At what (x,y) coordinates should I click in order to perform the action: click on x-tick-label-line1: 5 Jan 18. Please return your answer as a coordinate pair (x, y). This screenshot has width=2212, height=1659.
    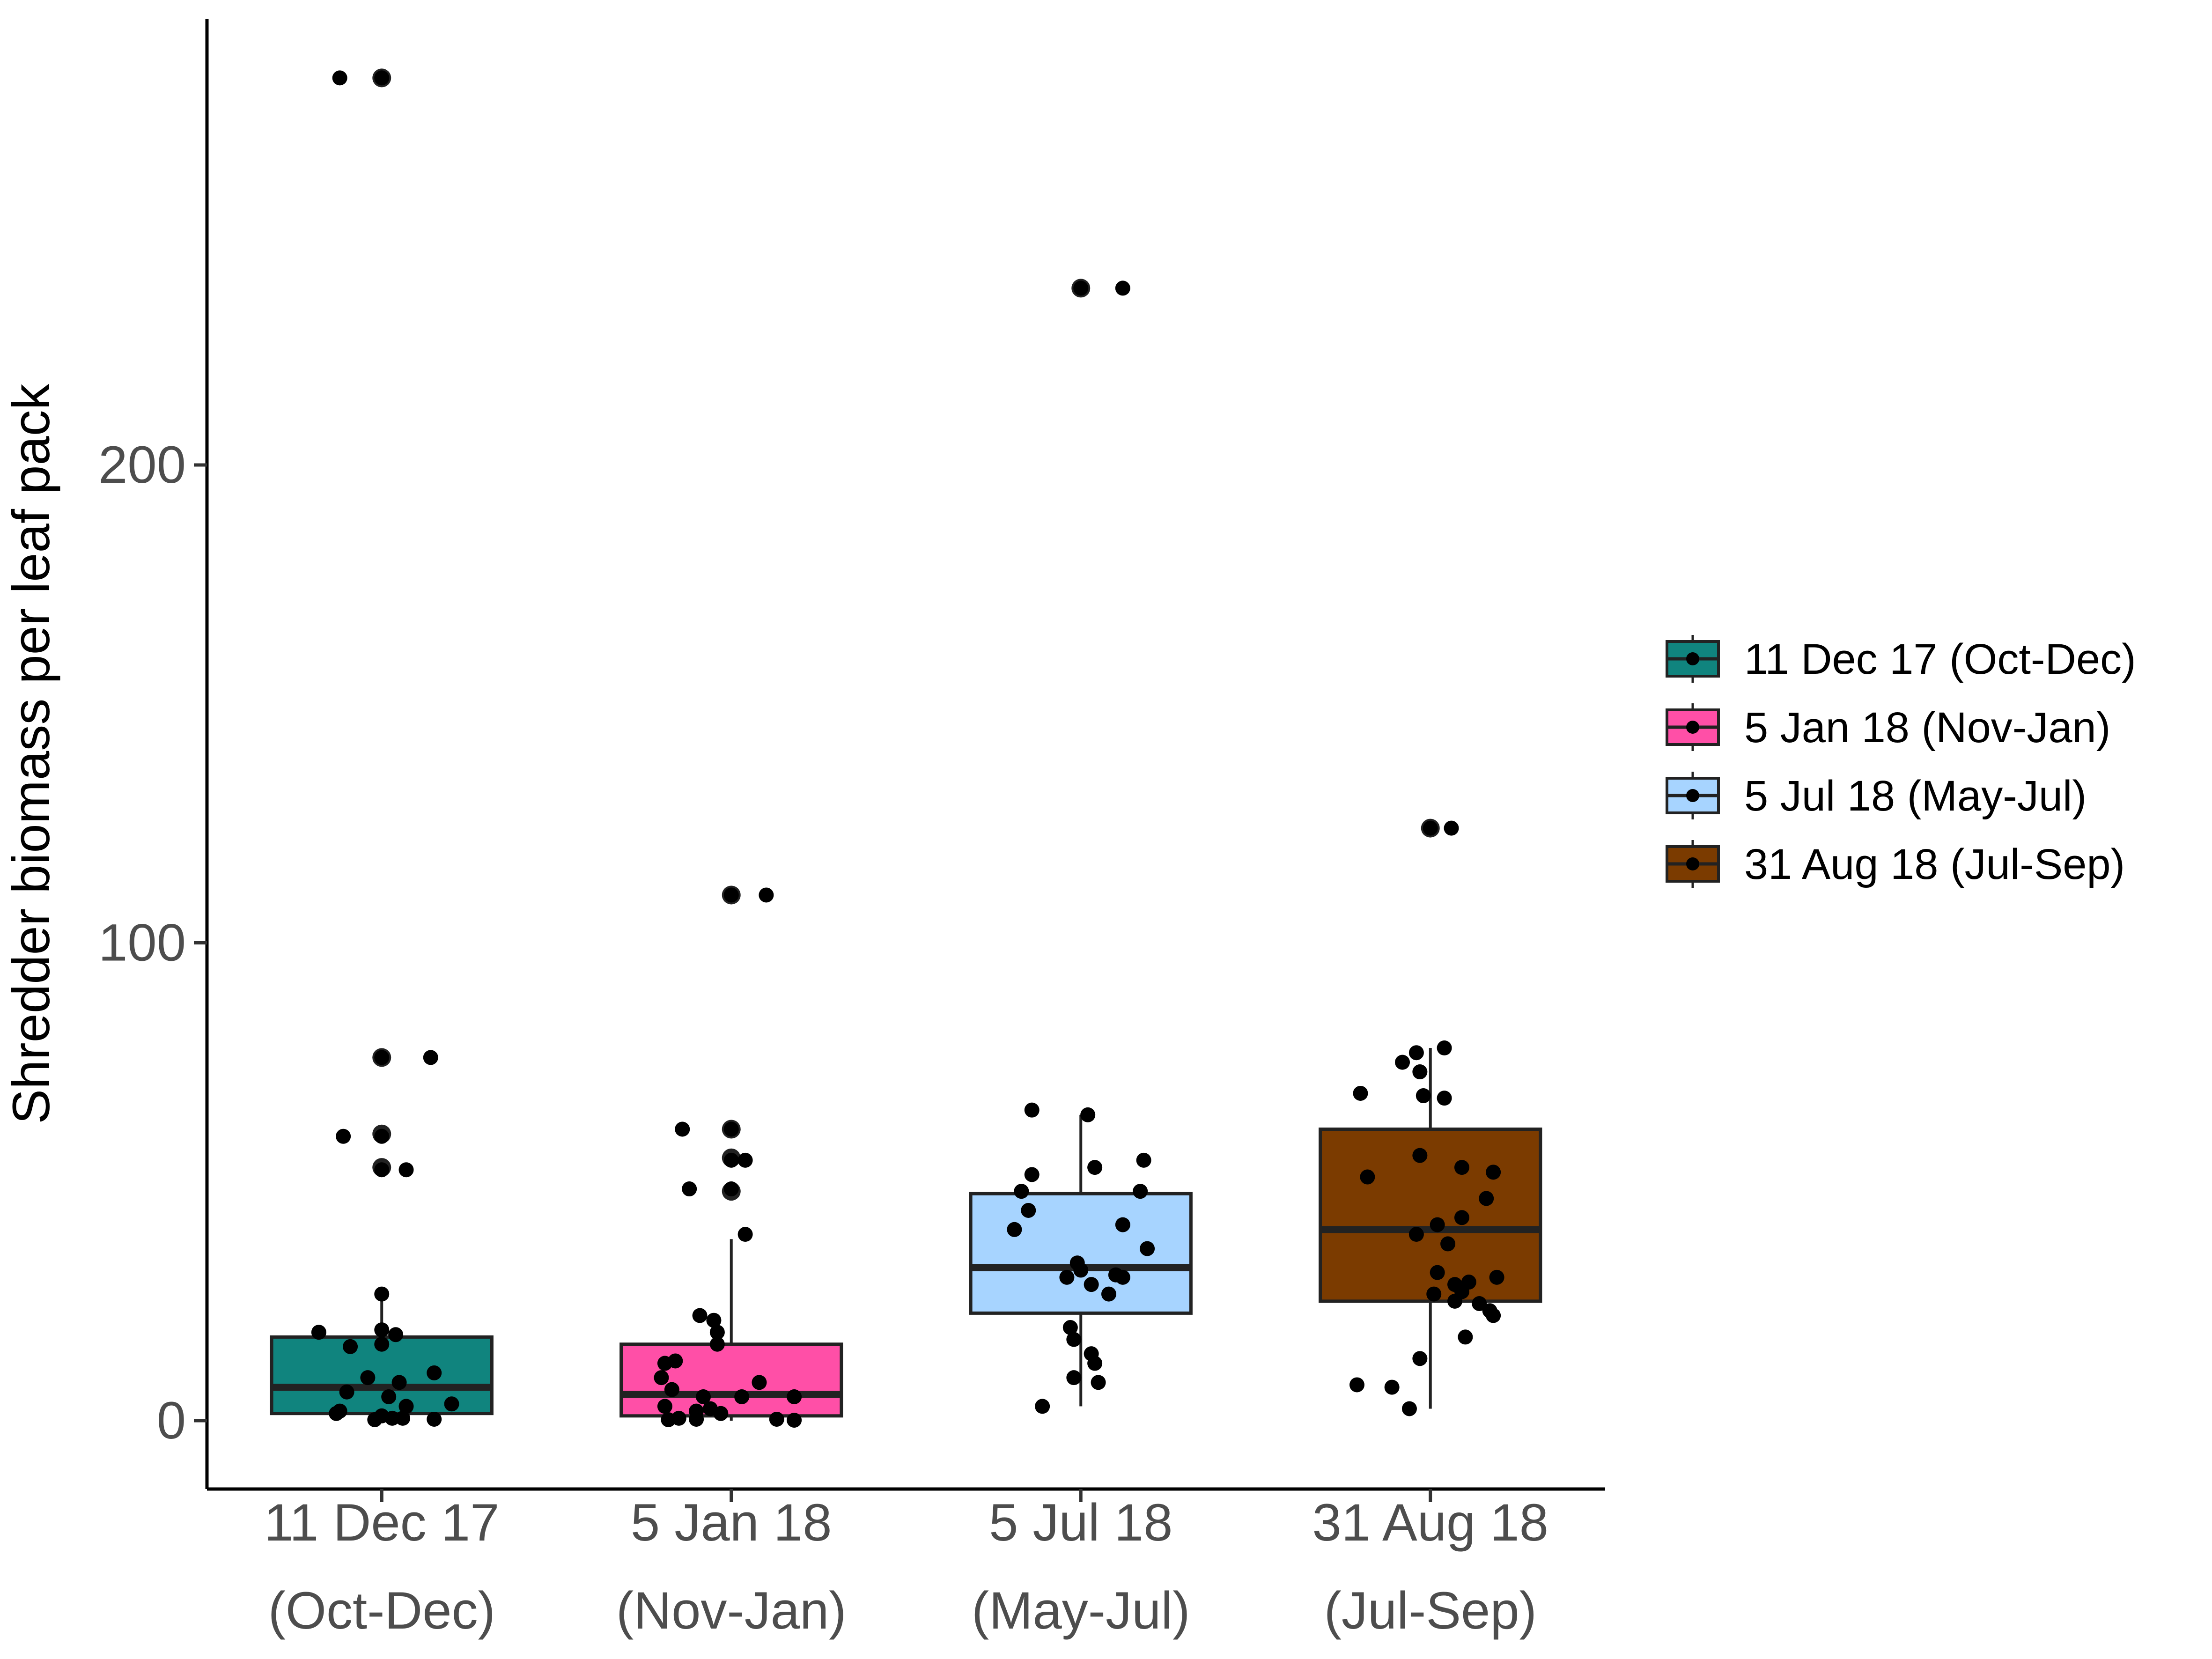
    Looking at the image, I should click on (731, 1523).